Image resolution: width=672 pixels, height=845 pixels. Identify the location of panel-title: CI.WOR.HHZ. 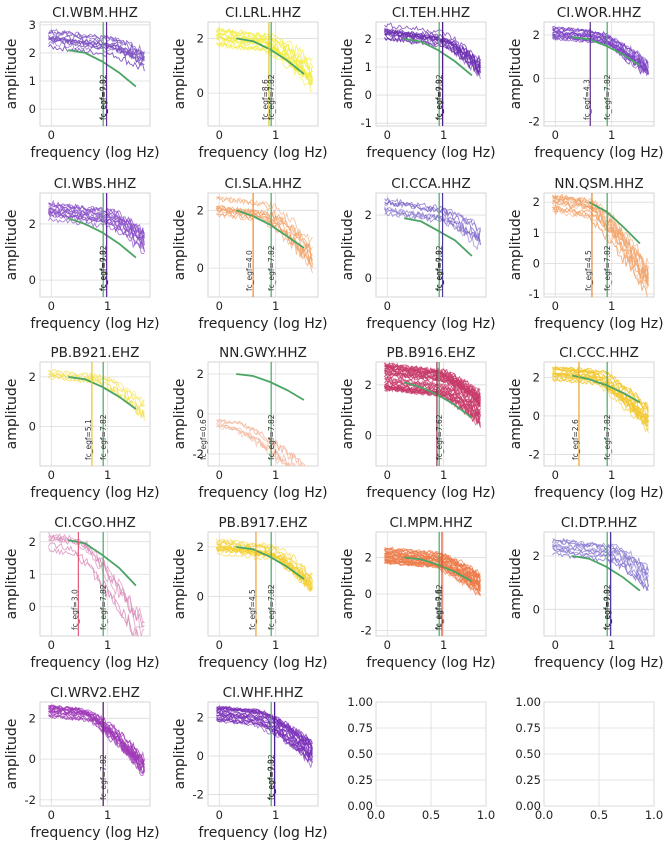
(599, 13).